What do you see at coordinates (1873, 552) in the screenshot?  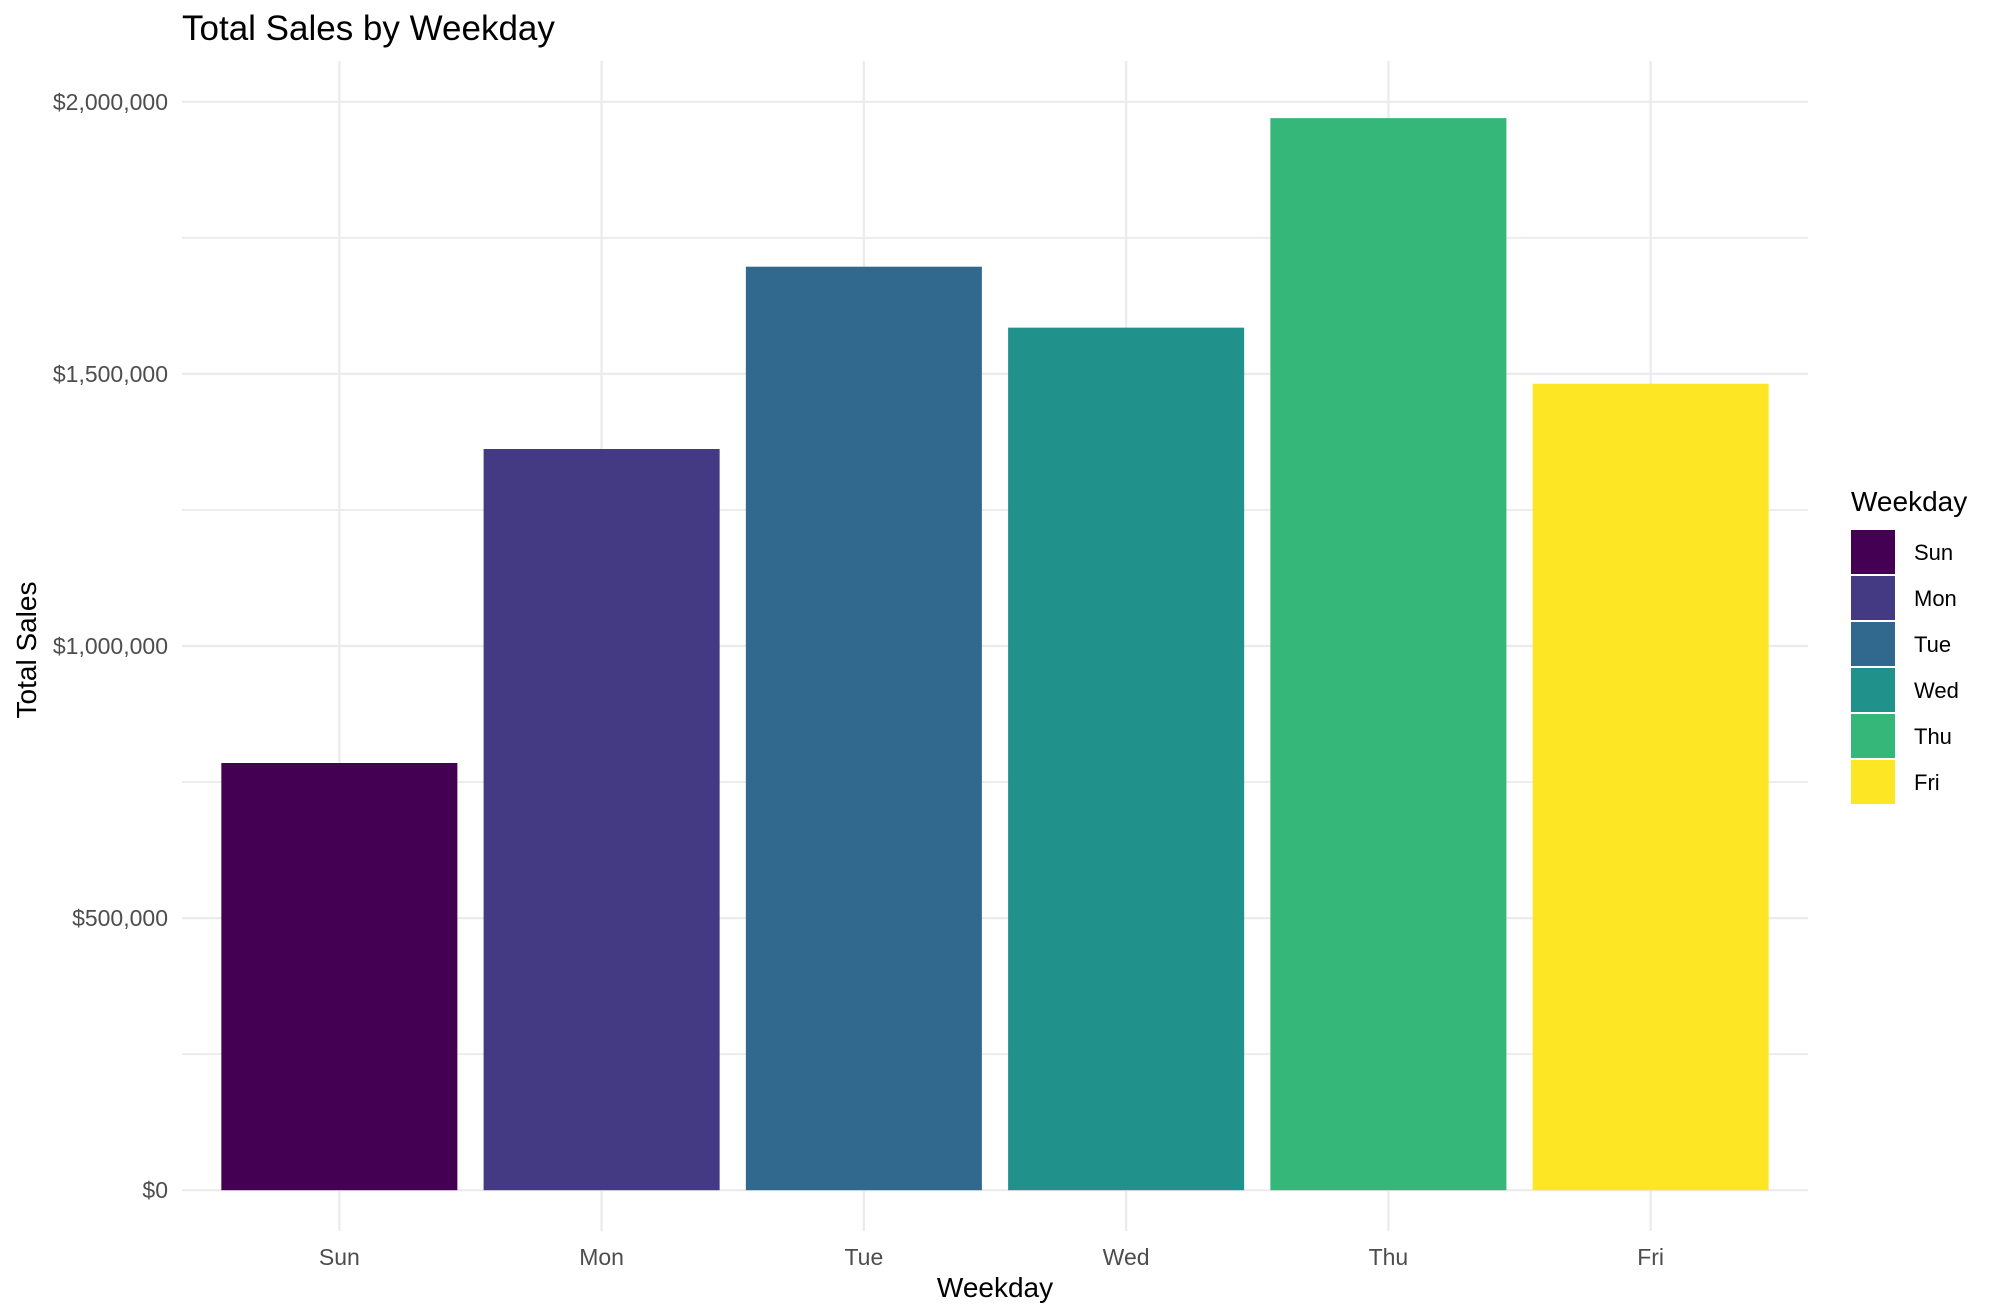 I see `legend-key-sun` at bounding box center [1873, 552].